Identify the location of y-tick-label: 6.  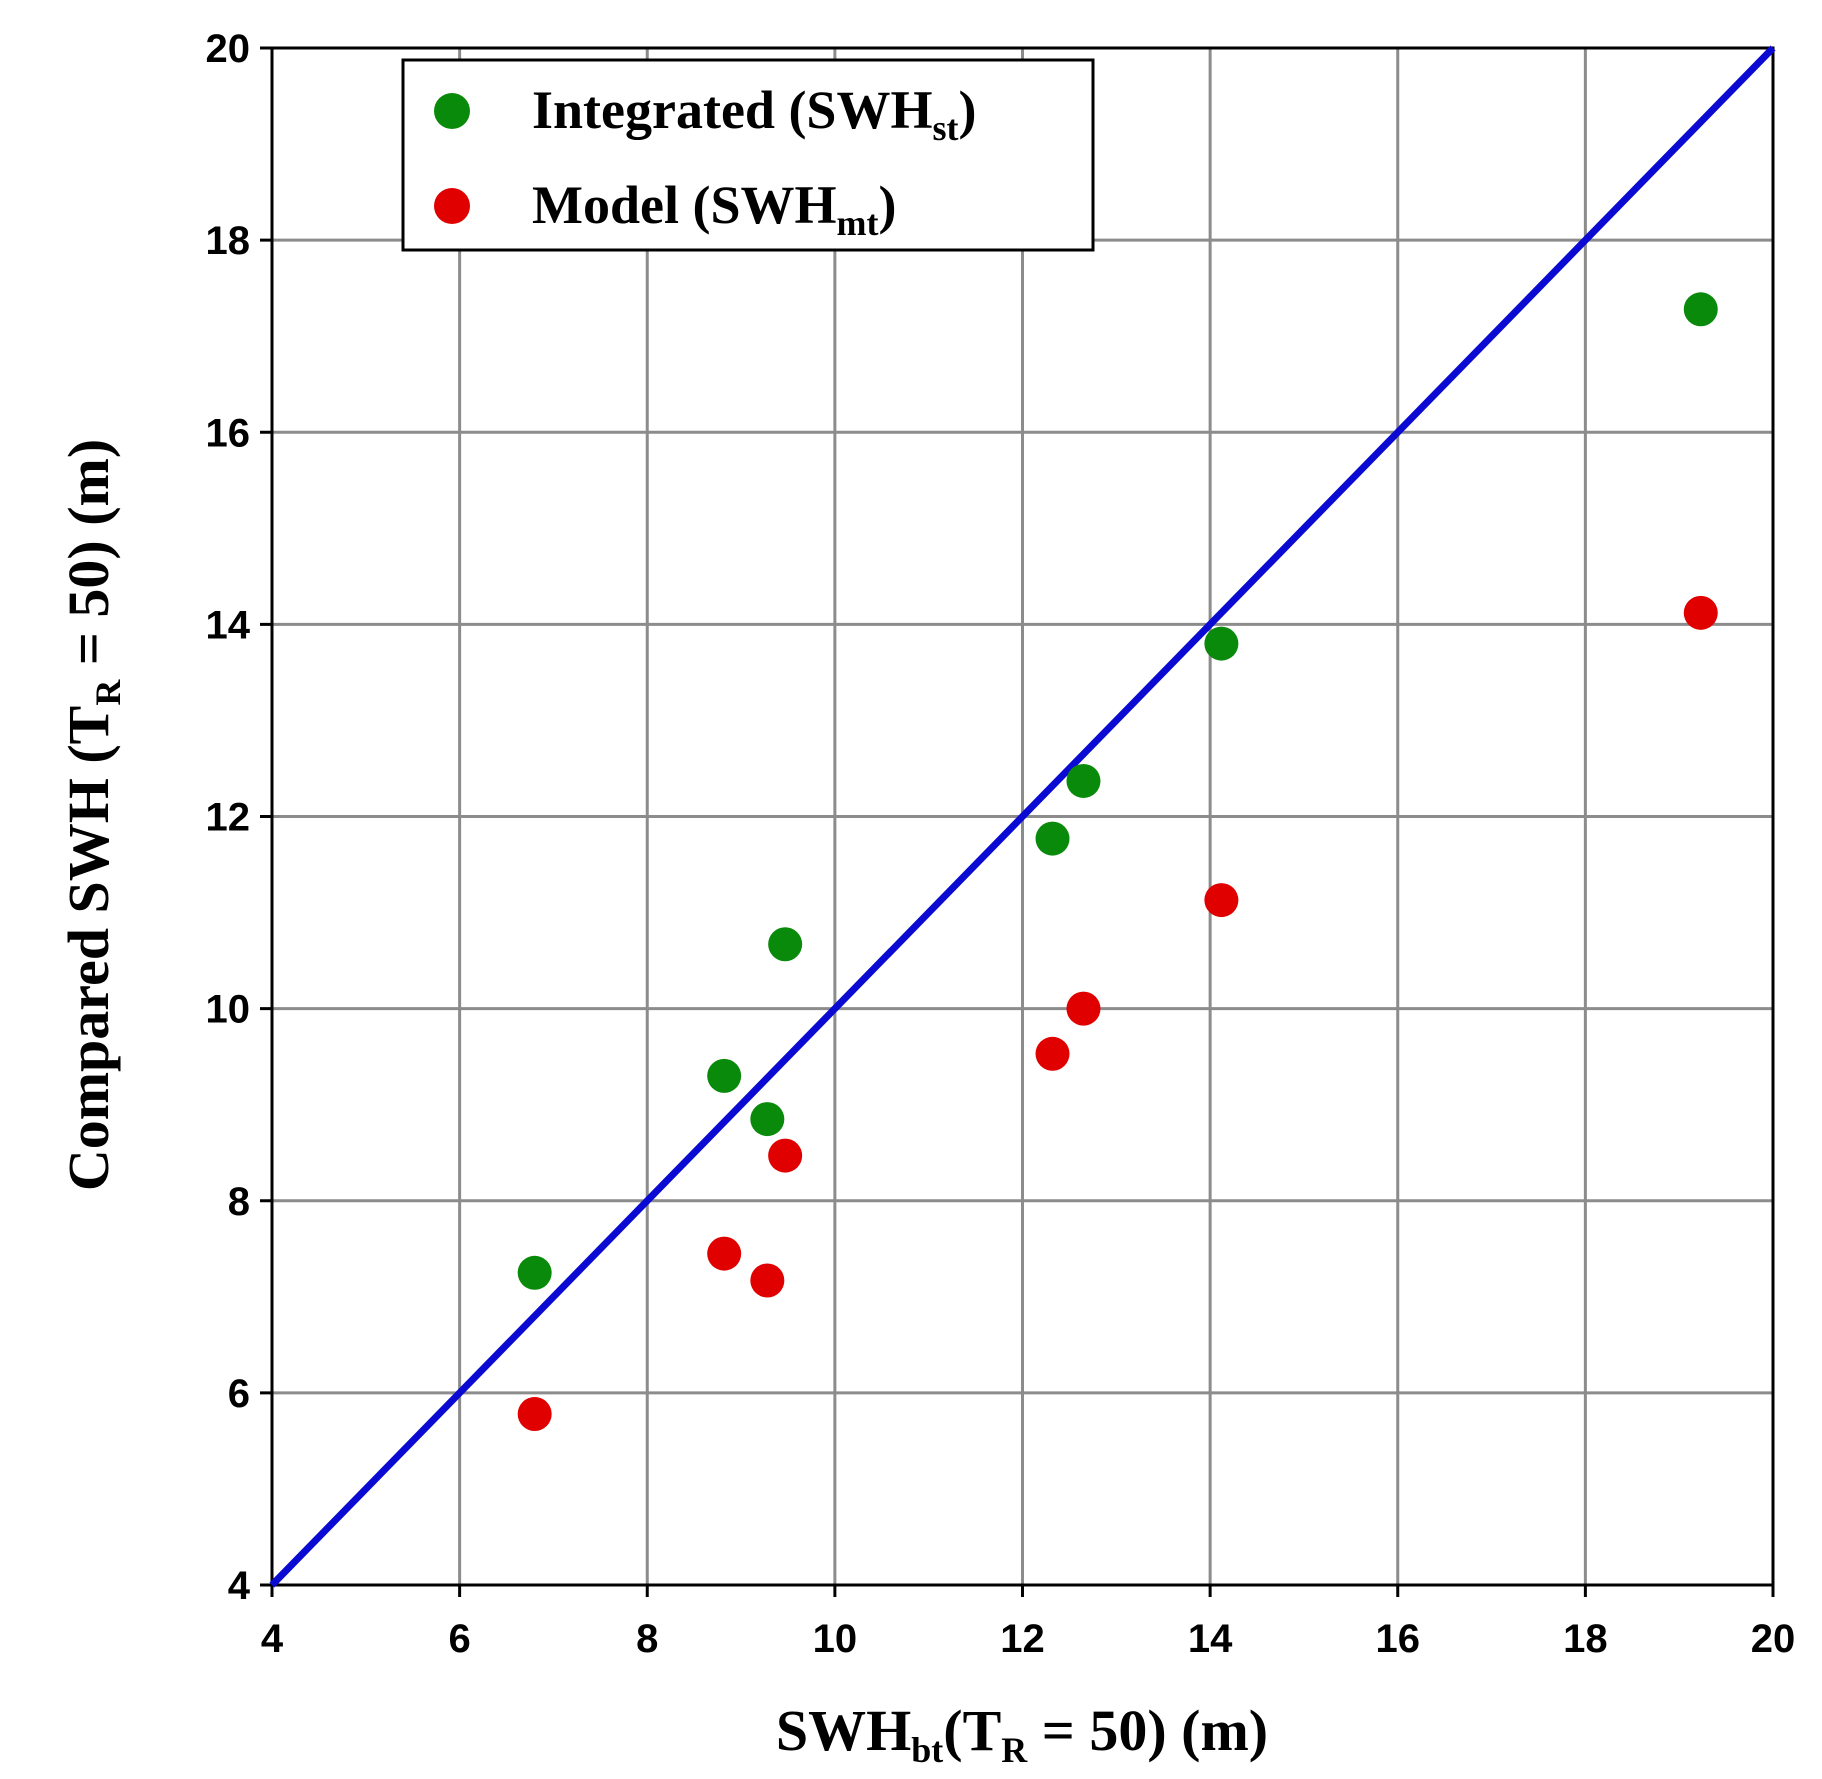
(239, 1394).